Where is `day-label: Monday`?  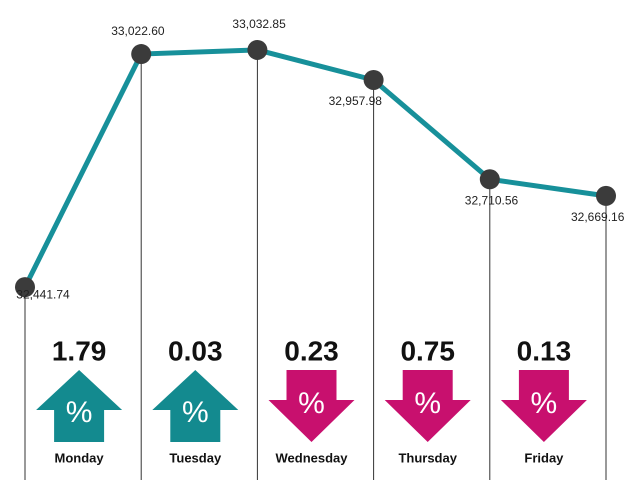 day-label: Monday is located at coordinates (80, 457).